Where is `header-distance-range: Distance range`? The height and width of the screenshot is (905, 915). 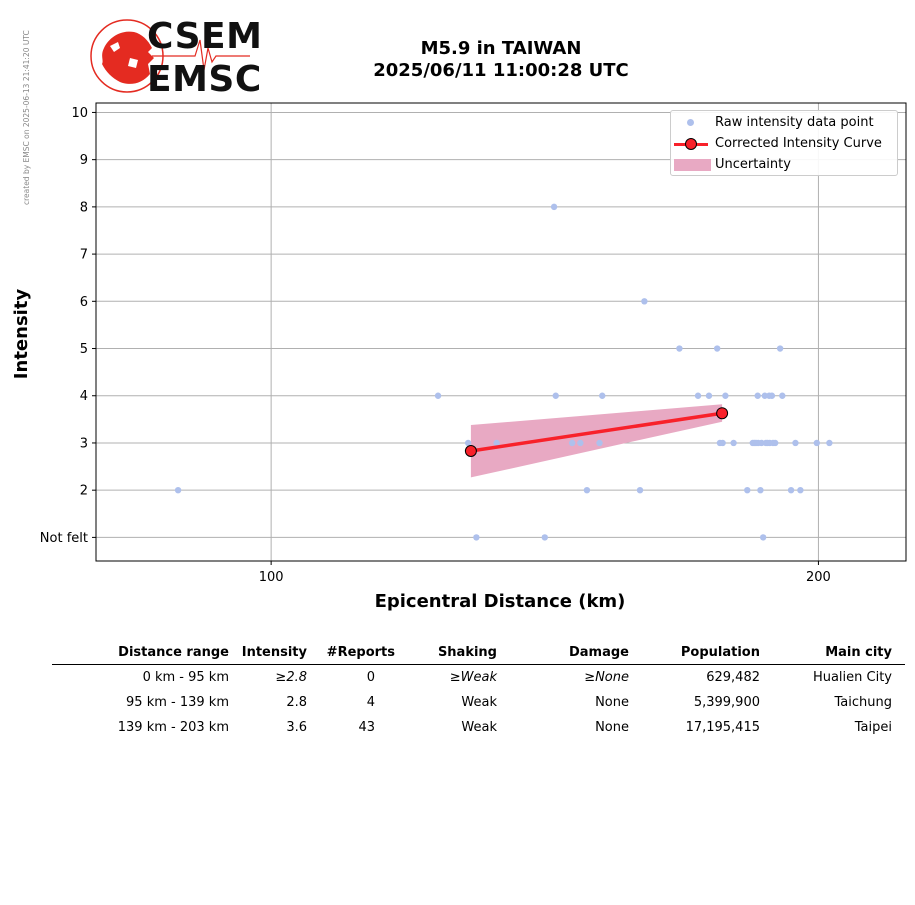
header-distance-range: Distance range is located at coordinates (140, 652).